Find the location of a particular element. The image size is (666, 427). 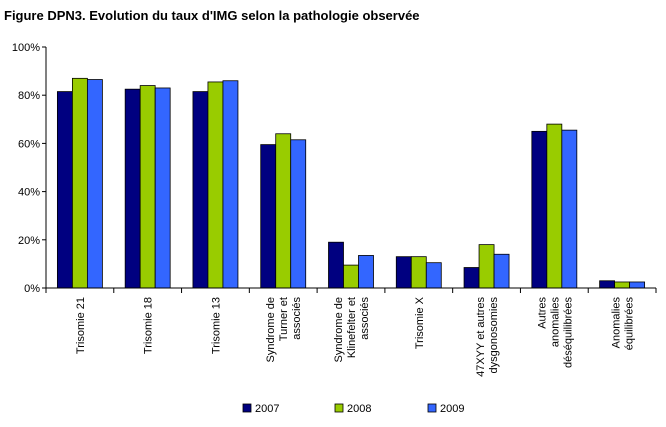

y-axis: 0% 20% 40% 60% 80% 100% is located at coordinates (29, 168).